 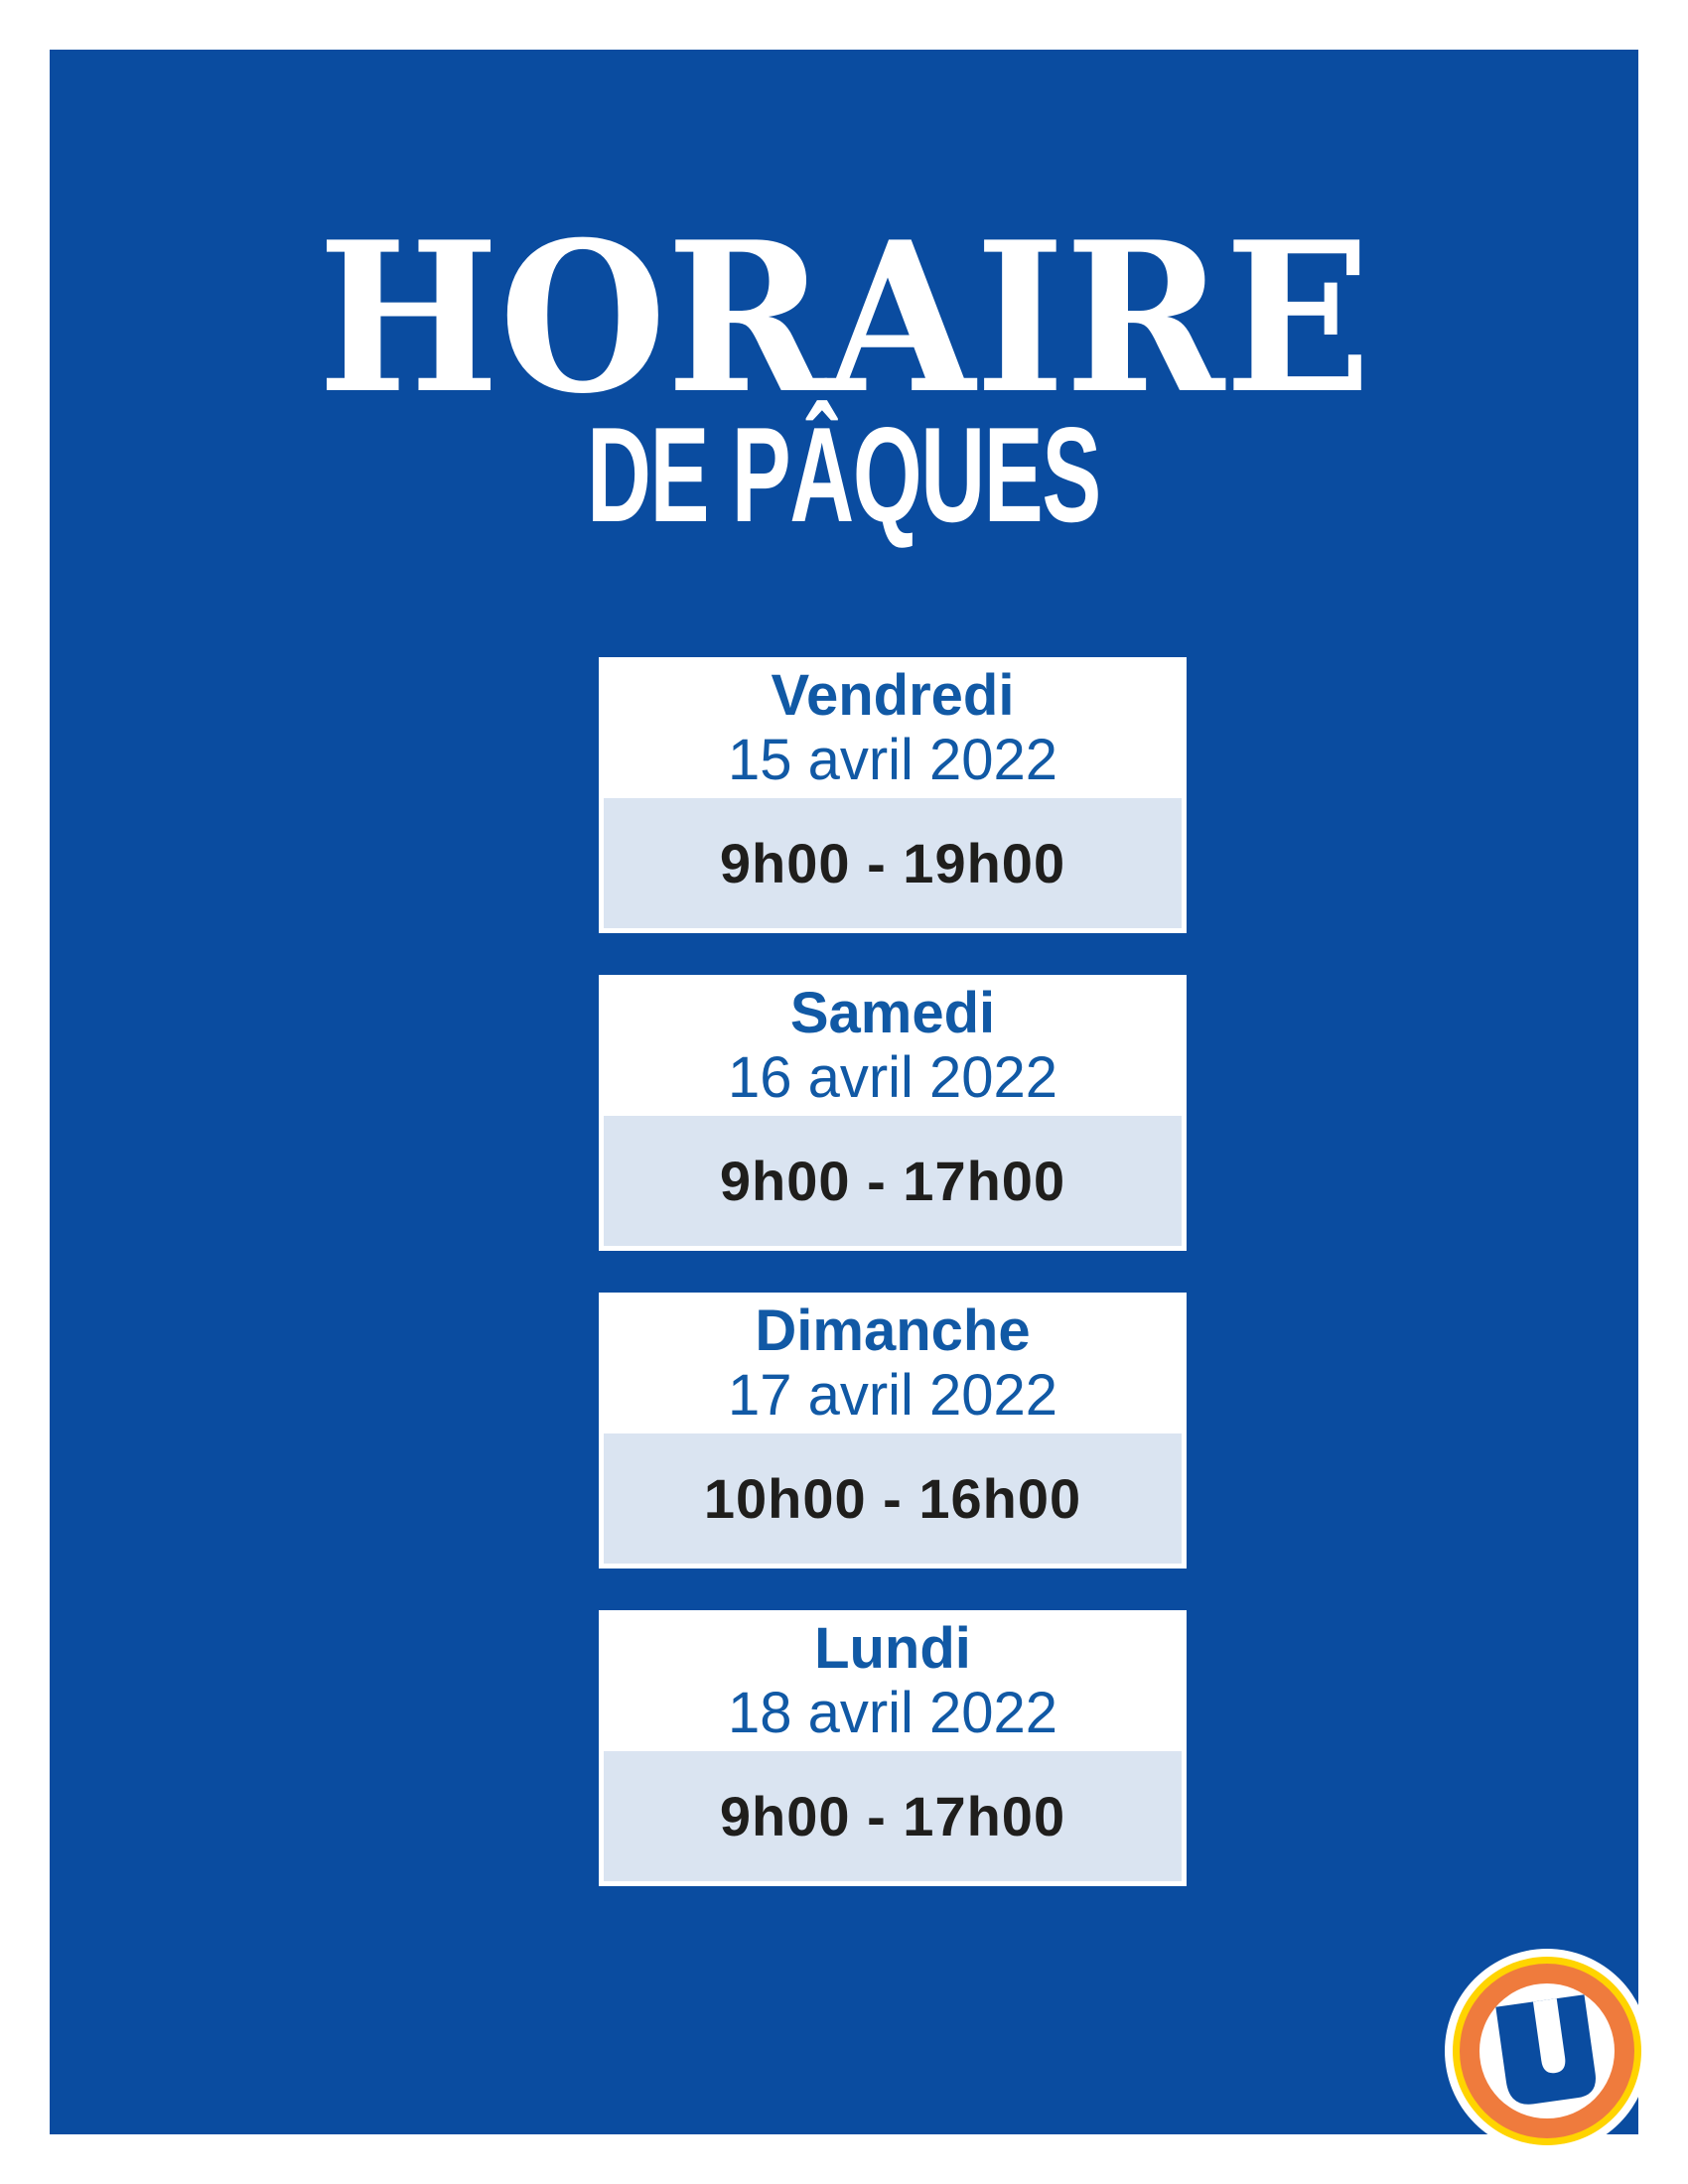 I want to click on card-header: Vendredi 15 avril 2022, so click(x=893, y=727).